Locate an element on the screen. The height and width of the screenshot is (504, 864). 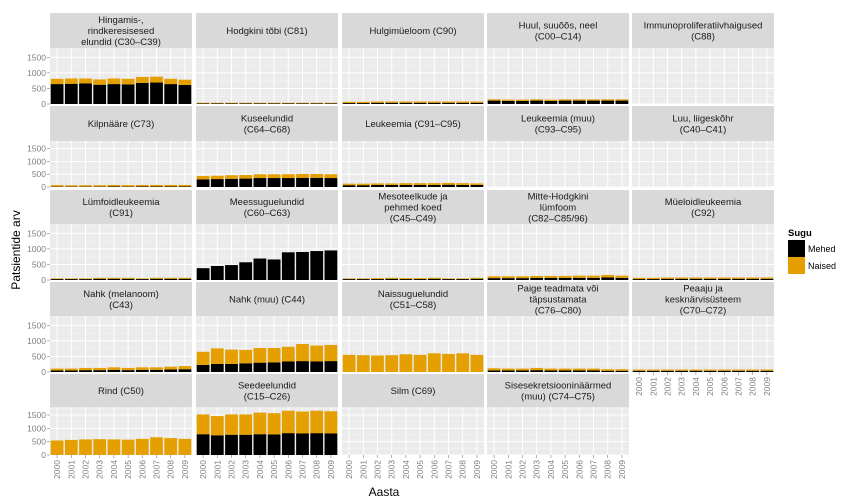
x-tick-label: 2006 is located at coordinates (434, 469).